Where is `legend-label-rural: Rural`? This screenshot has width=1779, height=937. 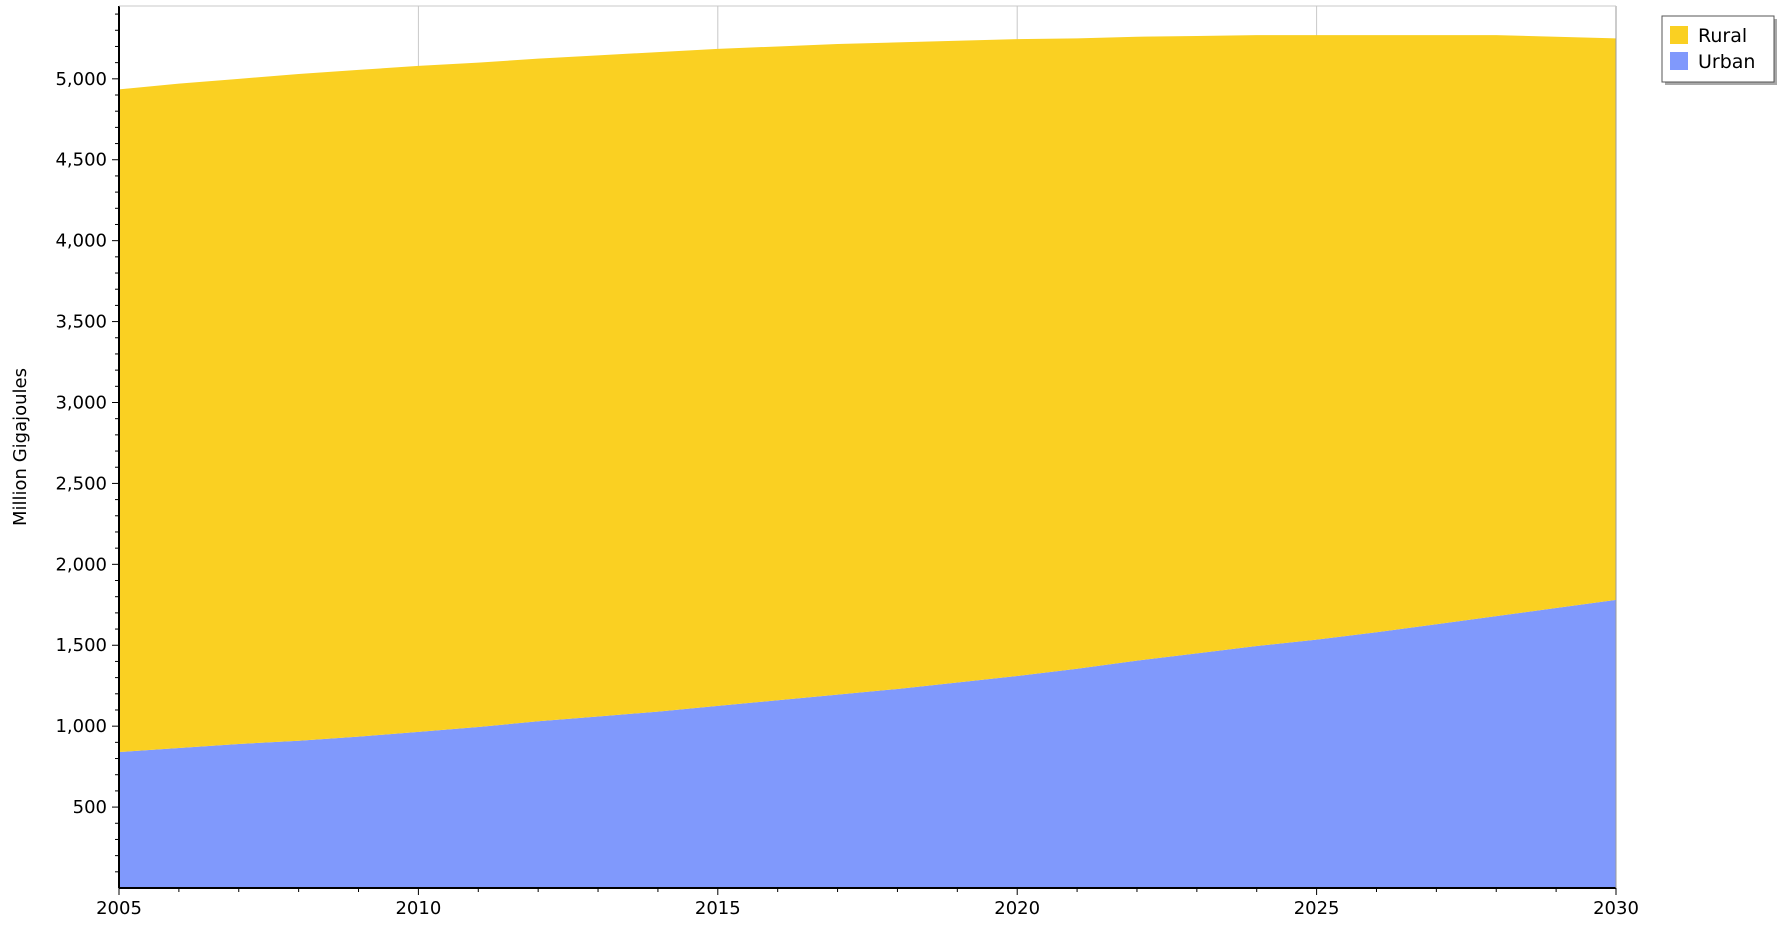
legend-label-rural: Rural is located at coordinates (1722, 36).